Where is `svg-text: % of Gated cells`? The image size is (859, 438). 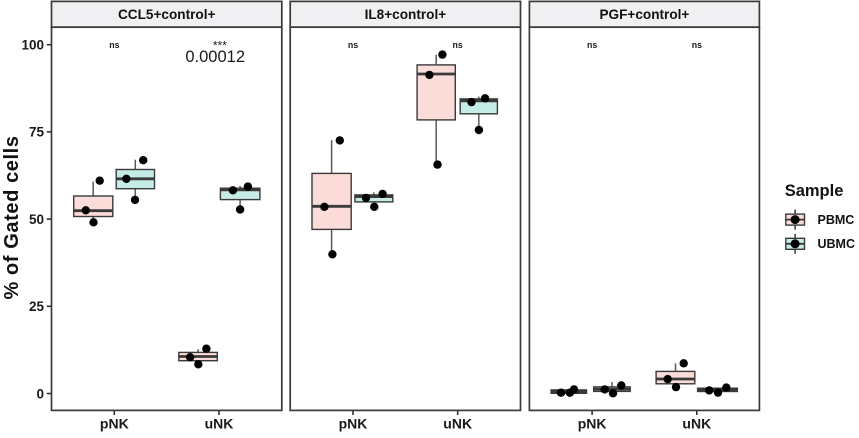
svg-text: % of Gated cells is located at coordinates (12, 217).